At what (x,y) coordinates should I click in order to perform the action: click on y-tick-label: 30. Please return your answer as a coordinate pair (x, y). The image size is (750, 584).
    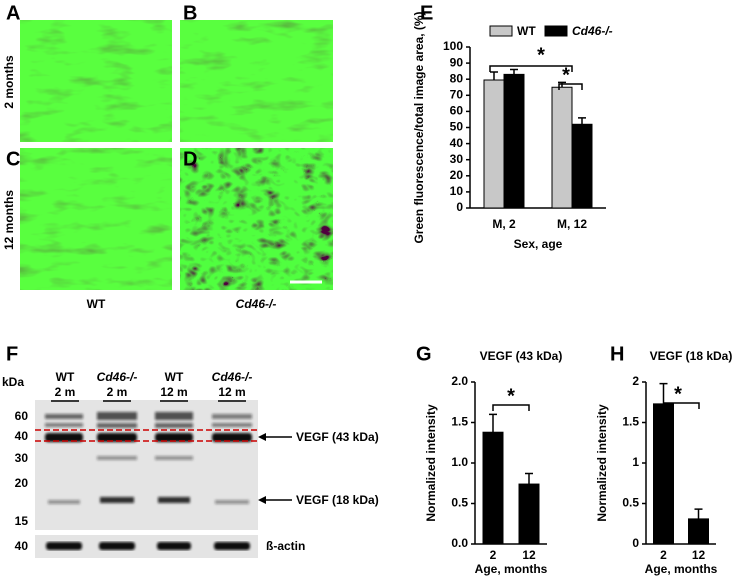
    Looking at the image, I should click on (457, 159).